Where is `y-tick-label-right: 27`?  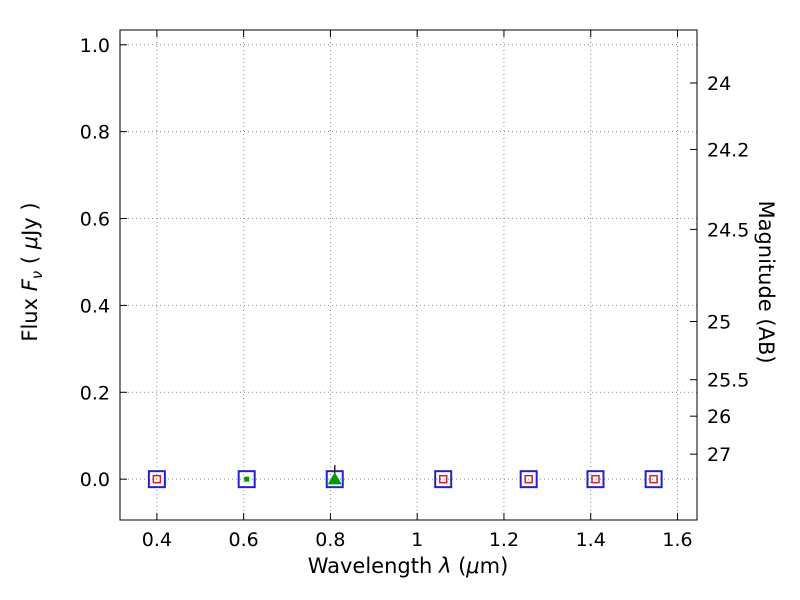
y-tick-label-right: 27 is located at coordinates (719, 455).